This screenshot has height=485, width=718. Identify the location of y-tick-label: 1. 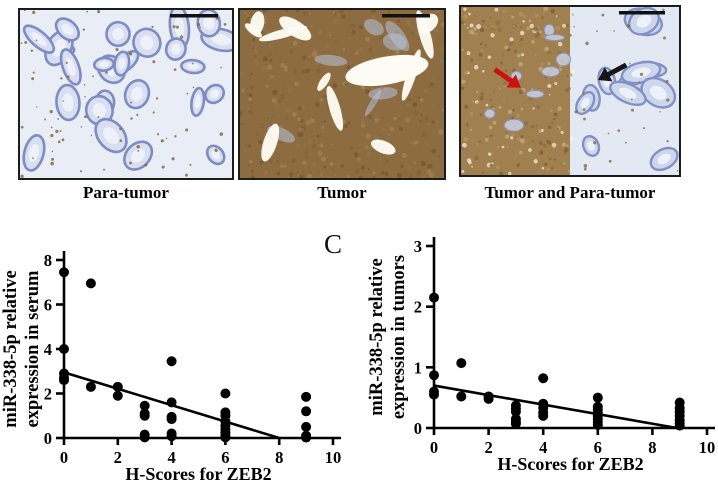
(418, 367).